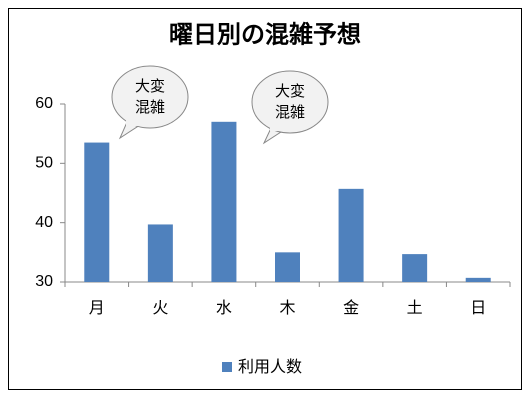  Describe the element at coordinates (270, 367) in the screenshot. I see `legend-label: 利用人数` at that location.